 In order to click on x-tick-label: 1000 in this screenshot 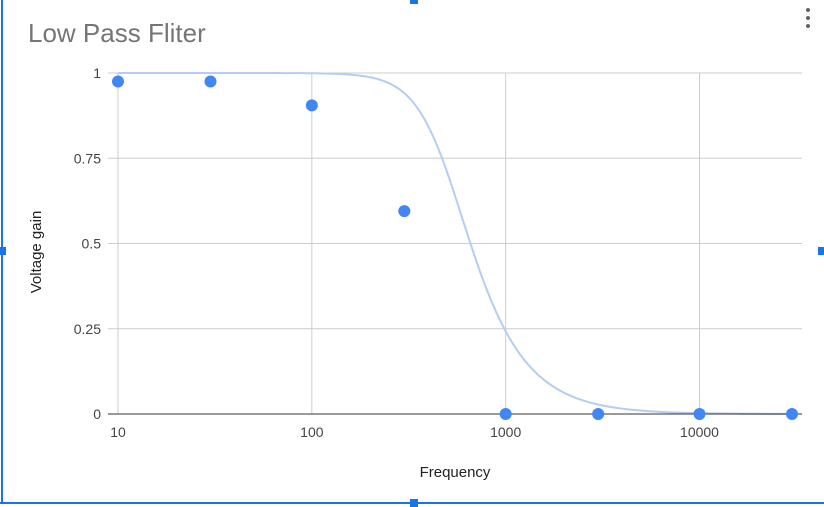, I will do `click(505, 432)`.